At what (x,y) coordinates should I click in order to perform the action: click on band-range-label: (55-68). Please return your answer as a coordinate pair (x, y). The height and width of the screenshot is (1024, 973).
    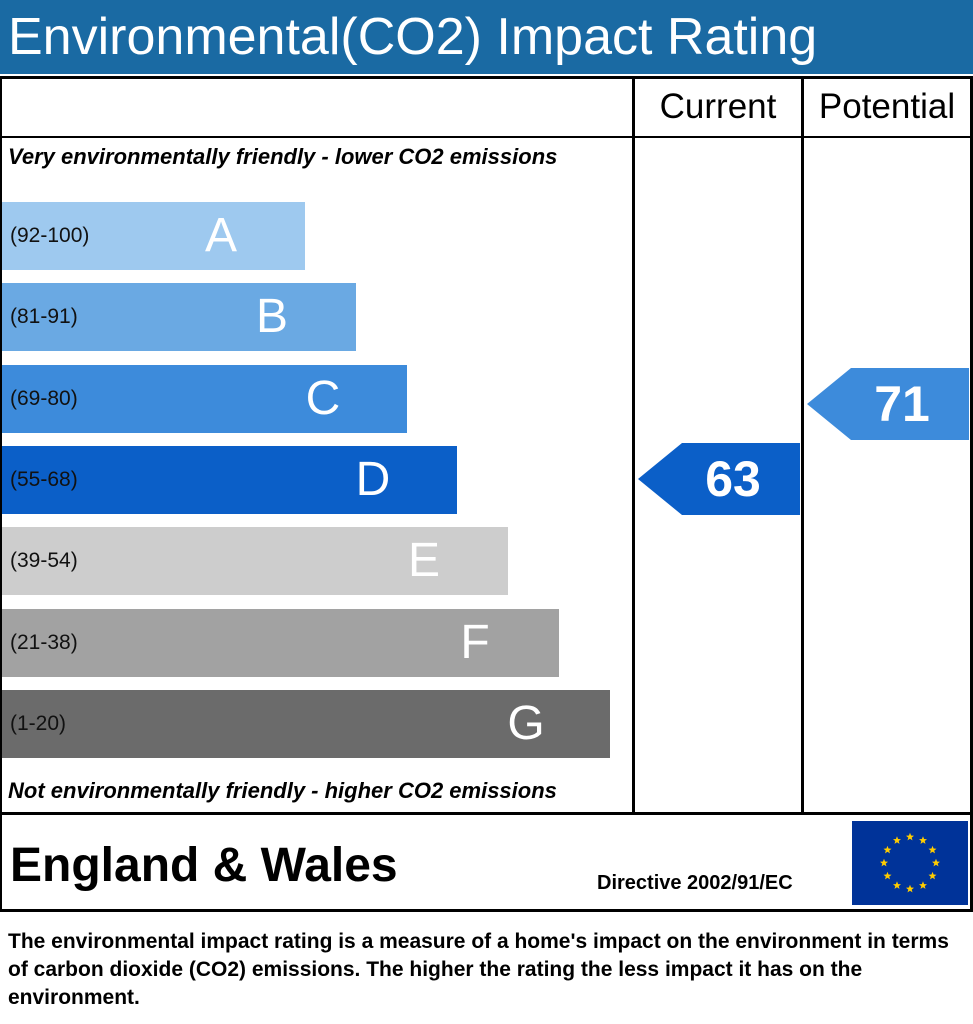
    Looking at the image, I should click on (44, 479).